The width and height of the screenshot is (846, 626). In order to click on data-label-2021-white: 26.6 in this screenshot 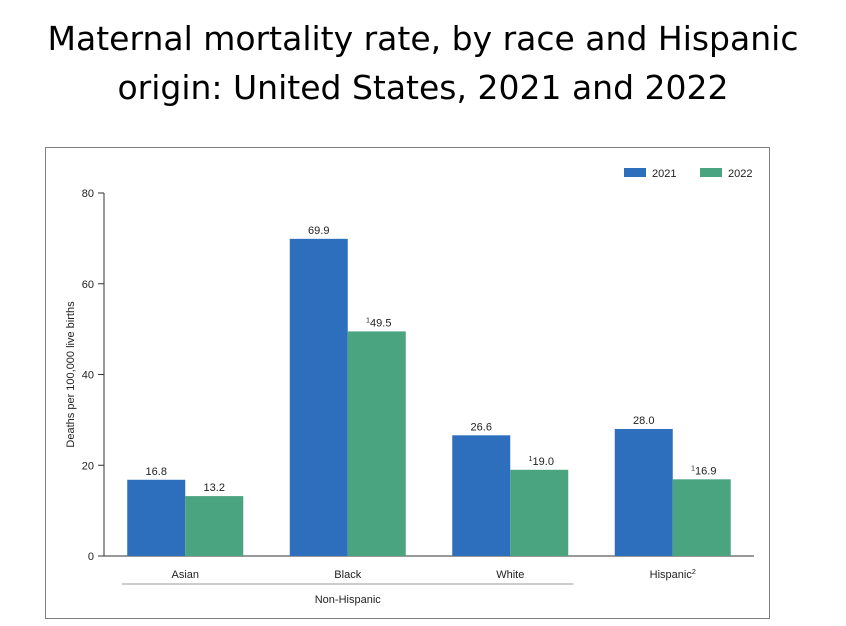, I will do `click(481, 427)`.